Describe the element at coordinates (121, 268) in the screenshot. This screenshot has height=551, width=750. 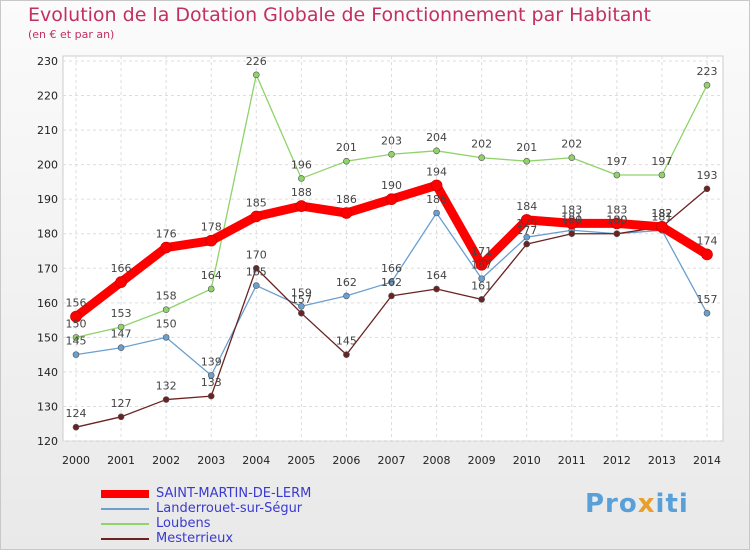
I see `data-label: 166` at that location.